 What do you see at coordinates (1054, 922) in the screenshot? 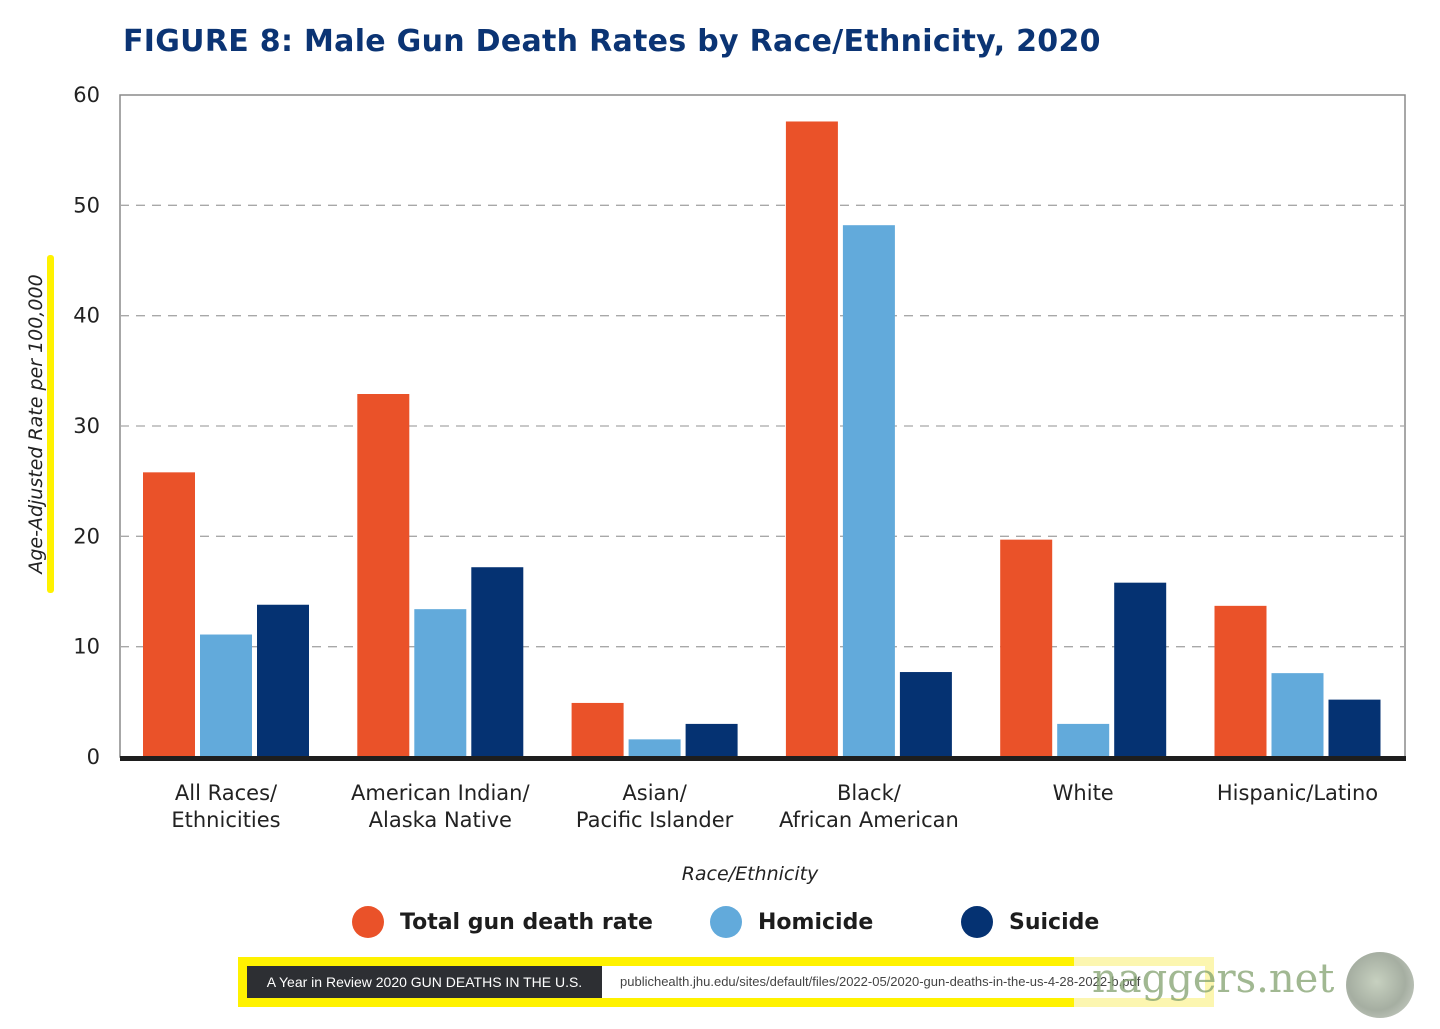
I see `legend-label-suicide: Suicide` at bounding box center [1054, 922].